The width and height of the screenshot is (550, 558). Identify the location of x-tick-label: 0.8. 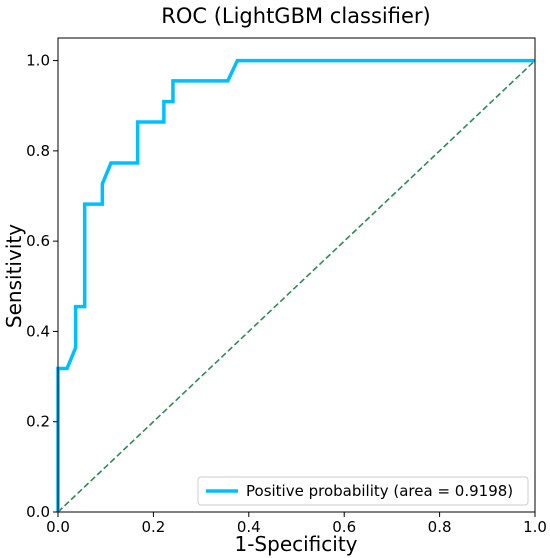
(440, 527).